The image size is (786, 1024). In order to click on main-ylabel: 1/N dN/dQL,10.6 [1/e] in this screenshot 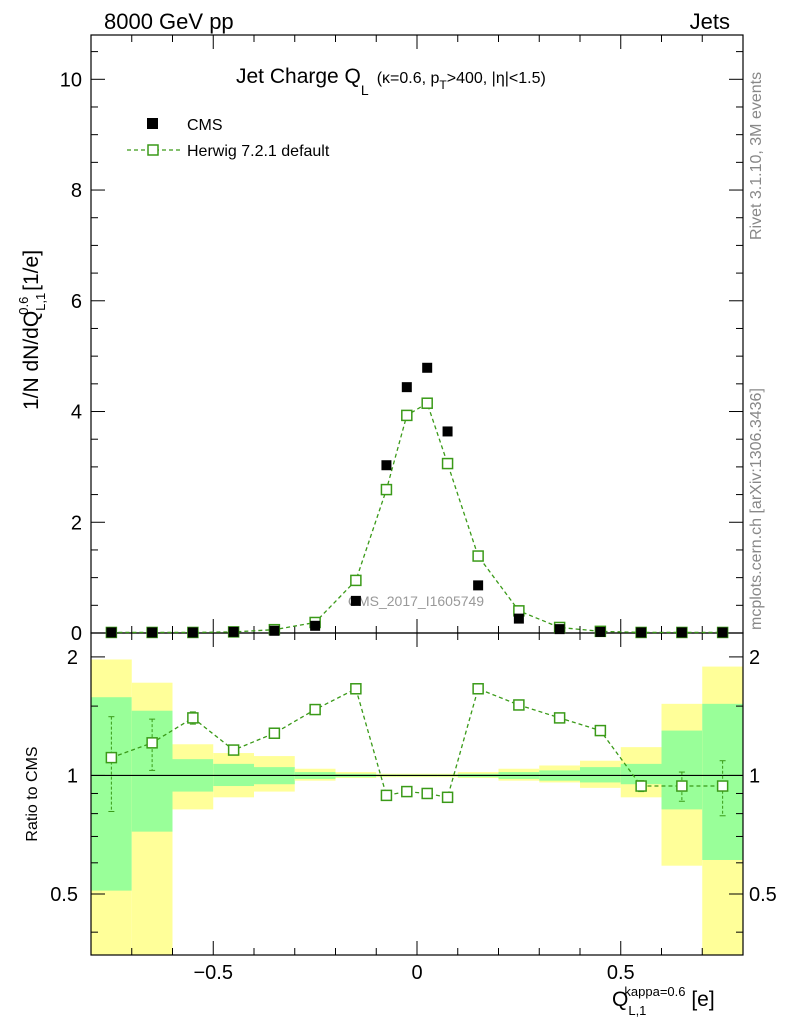, I will do `click(32, 330)`.